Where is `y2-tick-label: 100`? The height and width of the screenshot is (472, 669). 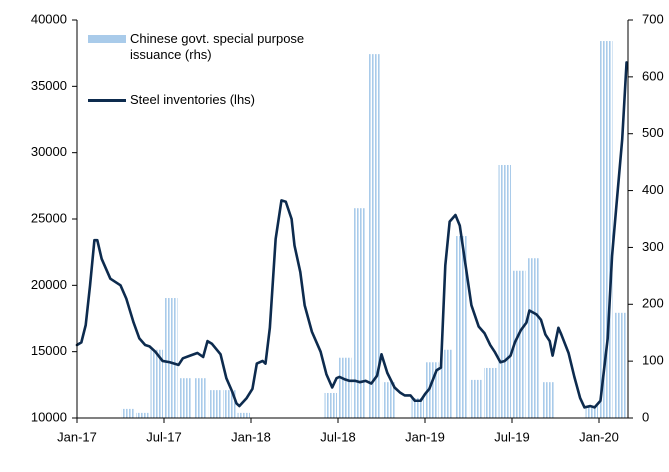
y2-tick-label: 100 is located at coordinates (653, 360).